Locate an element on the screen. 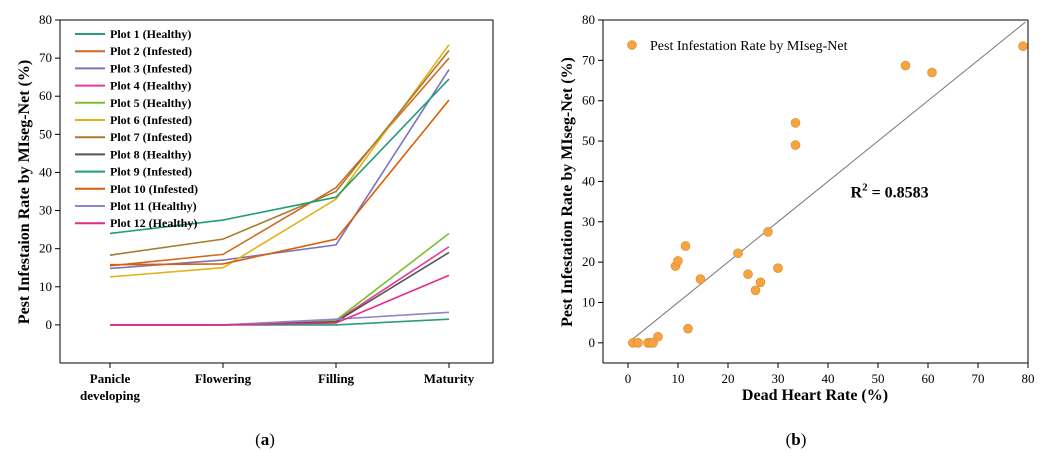  legend-label: Plot 12 (Healthy) is located at coordinates (153, 223).